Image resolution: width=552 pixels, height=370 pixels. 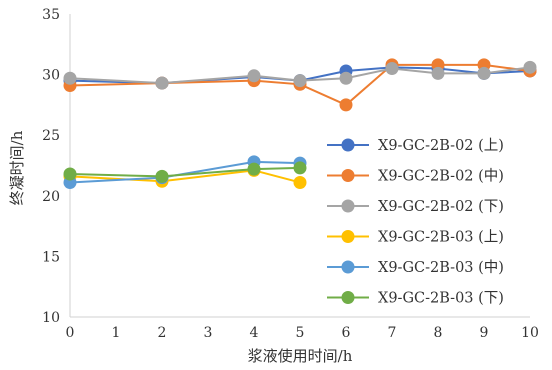 What do you see at coordinates (441, 207) in the screenshot?
I see `legend-label: X9-GC-2B-02 (下)` at bounding box center [441, 207].